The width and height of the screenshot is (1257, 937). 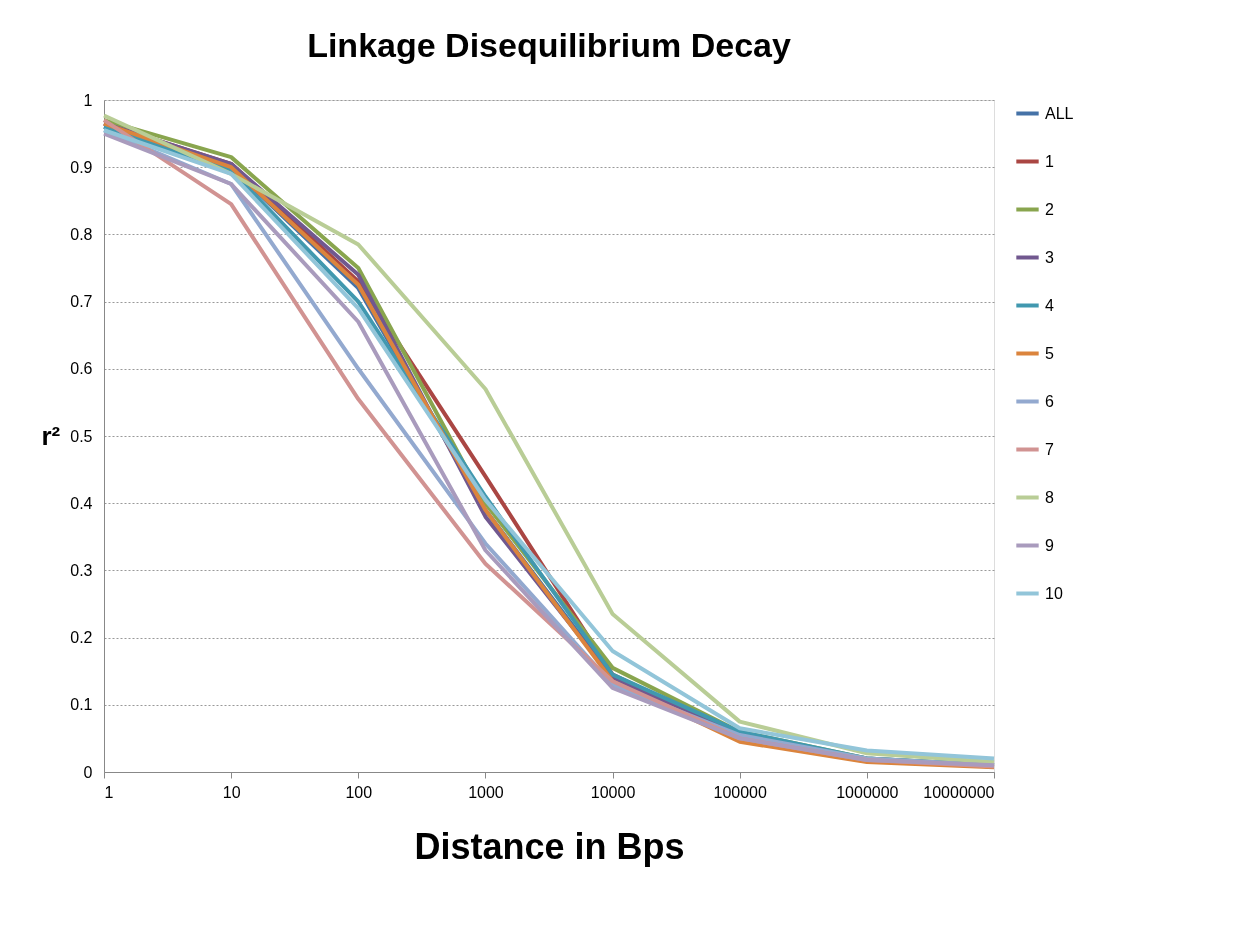 I want to click on legend-label: 5, so click(x=1049, y=353).